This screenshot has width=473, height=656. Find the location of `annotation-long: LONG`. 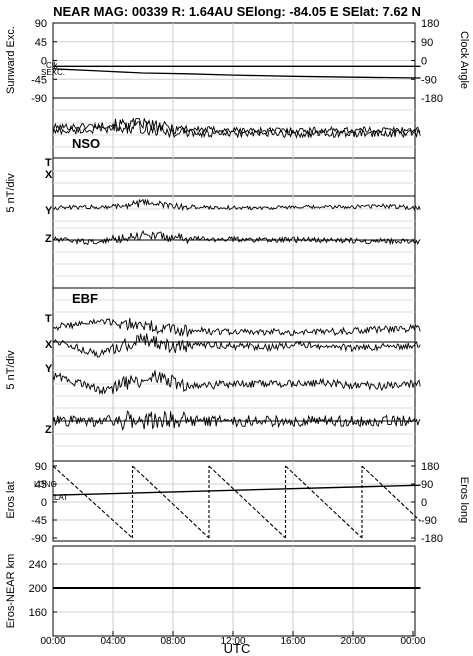

annotation-long: LONG is located at coordinates (45, 484).